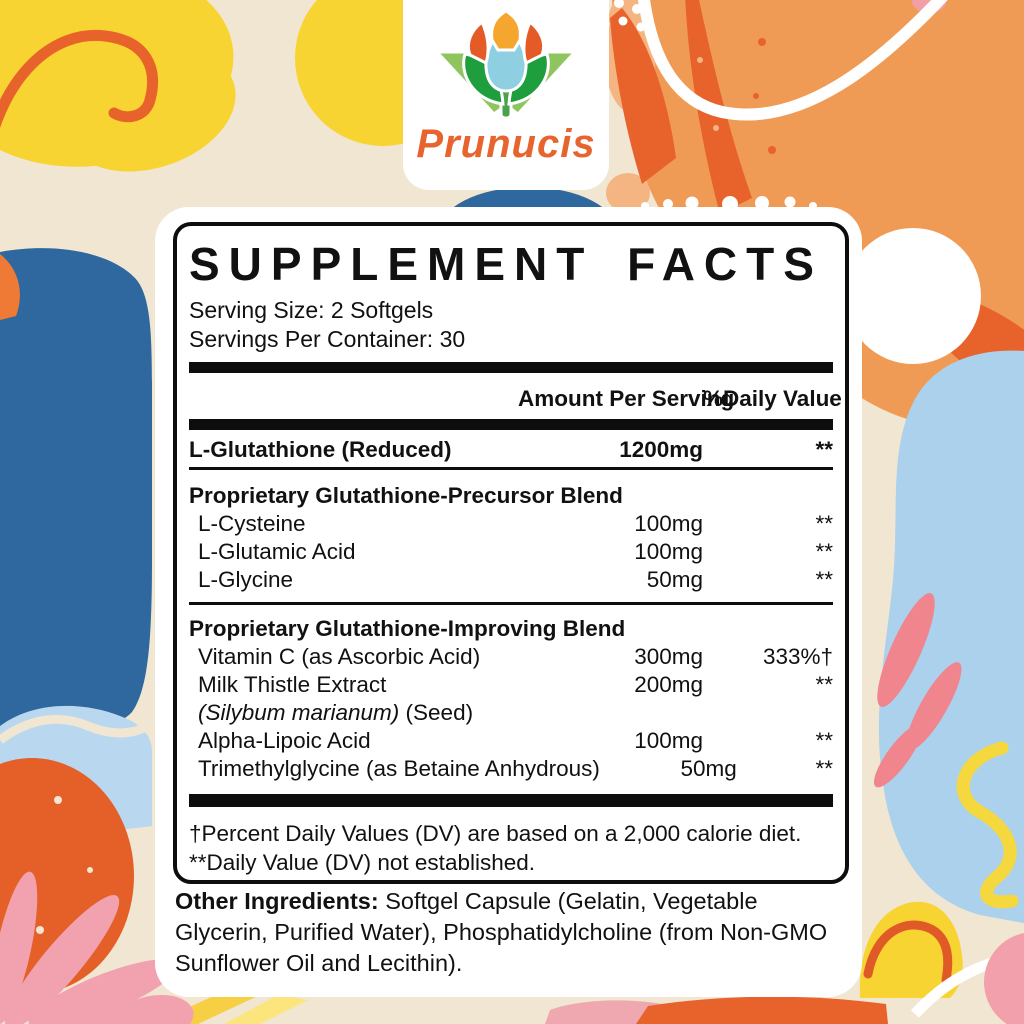 Image resolution: width=1024 pixels, height=1024 pixels. What do you see at coordinates (436, 712) in the screenshot?
I see `botanical-part: (Seed)` at bounding box center [436, 712].